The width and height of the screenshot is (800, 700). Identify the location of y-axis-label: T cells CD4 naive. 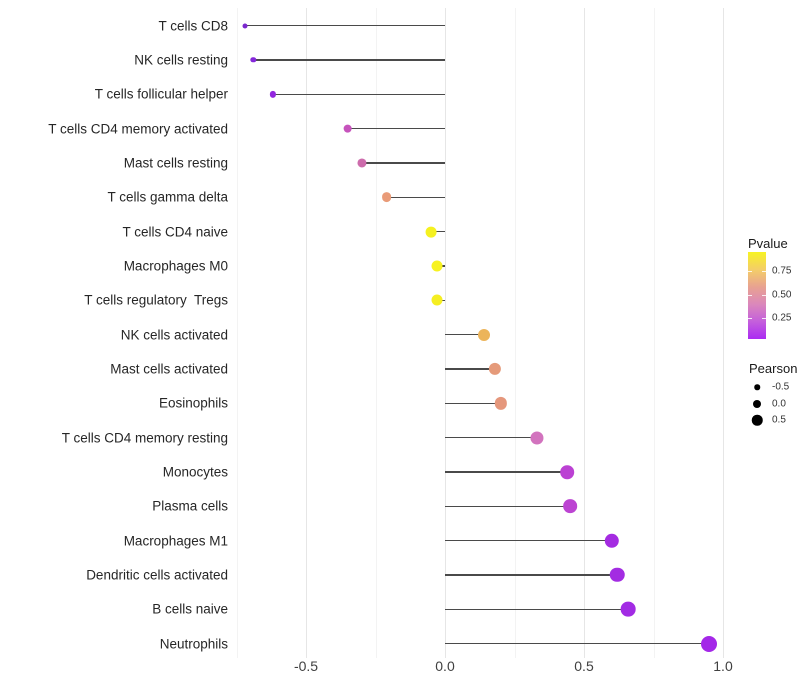
(175, 232).